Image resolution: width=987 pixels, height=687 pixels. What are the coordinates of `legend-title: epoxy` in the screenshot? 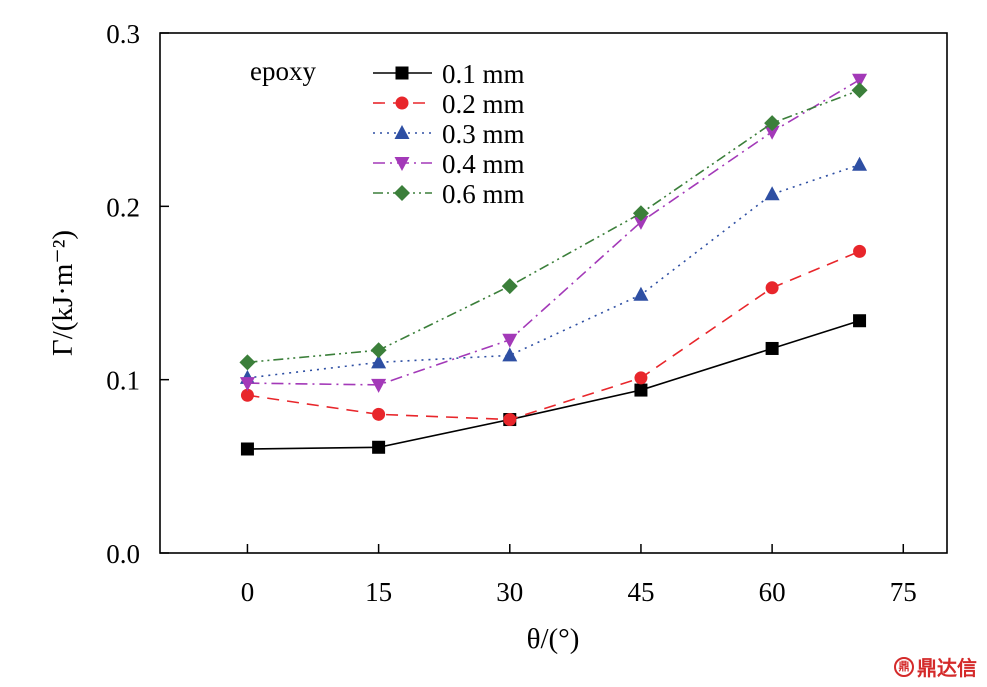 It's located at (283, 71).